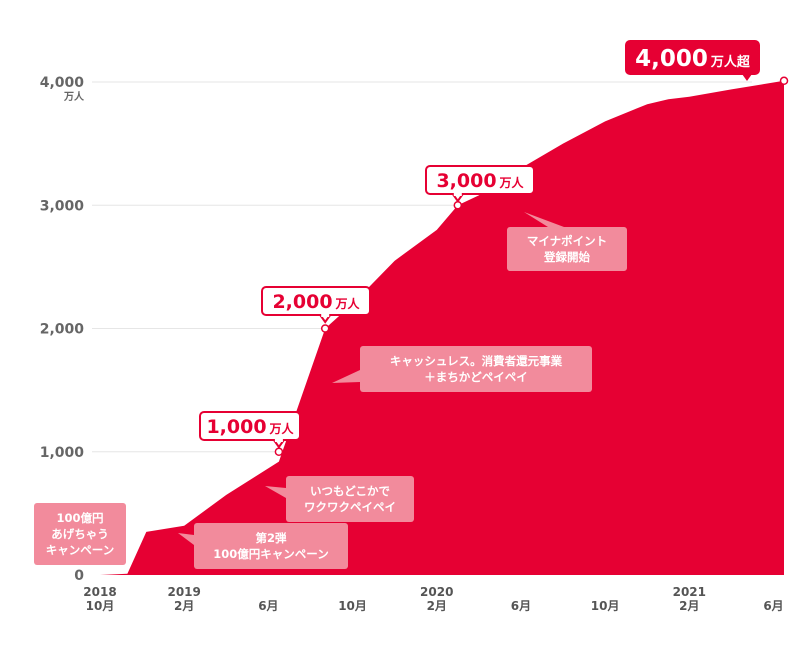 The height and width of the screenshot is (655, 800). I want to click on annotation-callout: キャッシュレス。消費者還元事業 ＋まちかどペイペイ, so click(462, 369).